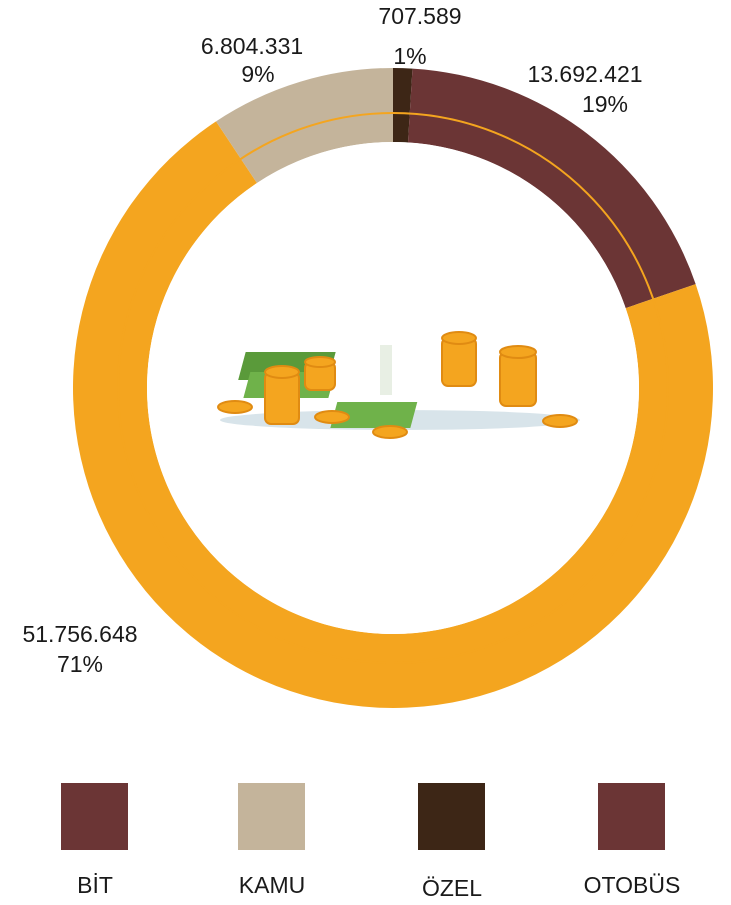  Describe the element at coordinates (80, 664) in the screenshot. I see `percent-label: 71%` at that location.